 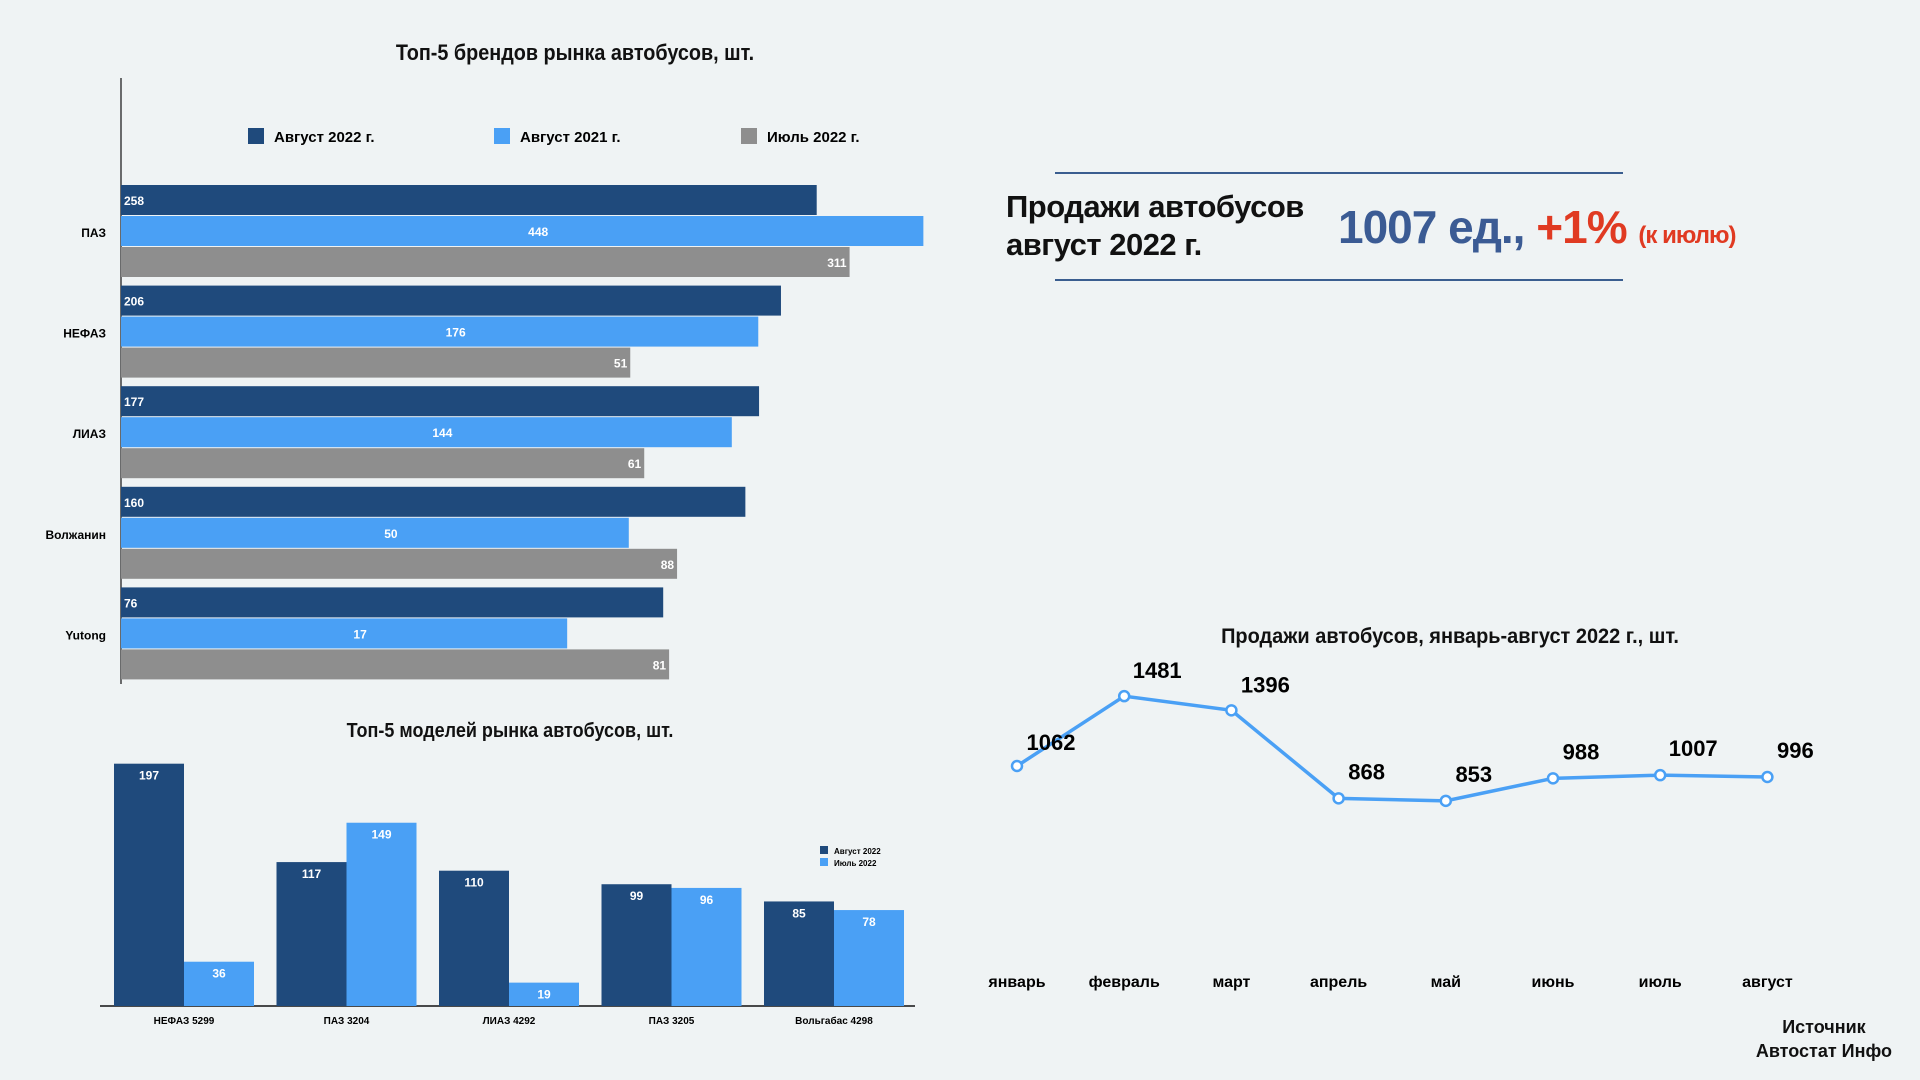 What do you see at coordinates (1016, 982) in the screenshot?
I see `monthly-month-label: январь` at bounding box center [1016, 982].